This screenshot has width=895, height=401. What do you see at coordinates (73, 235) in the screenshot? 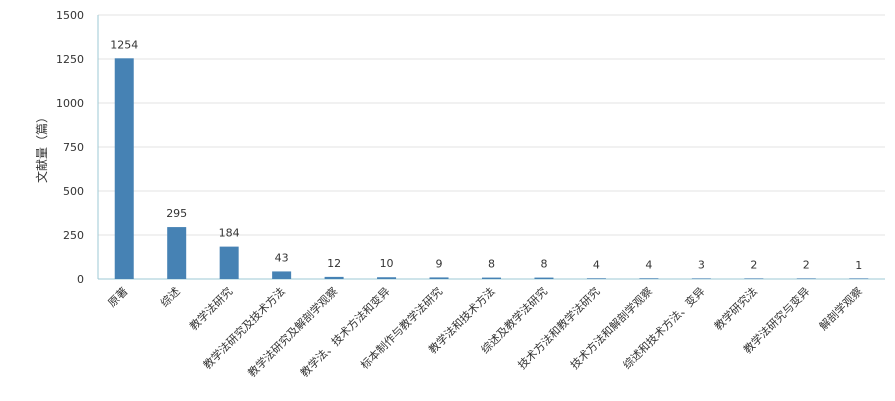
I see `y-tick-label: 250` at bounding box center [73, 235].